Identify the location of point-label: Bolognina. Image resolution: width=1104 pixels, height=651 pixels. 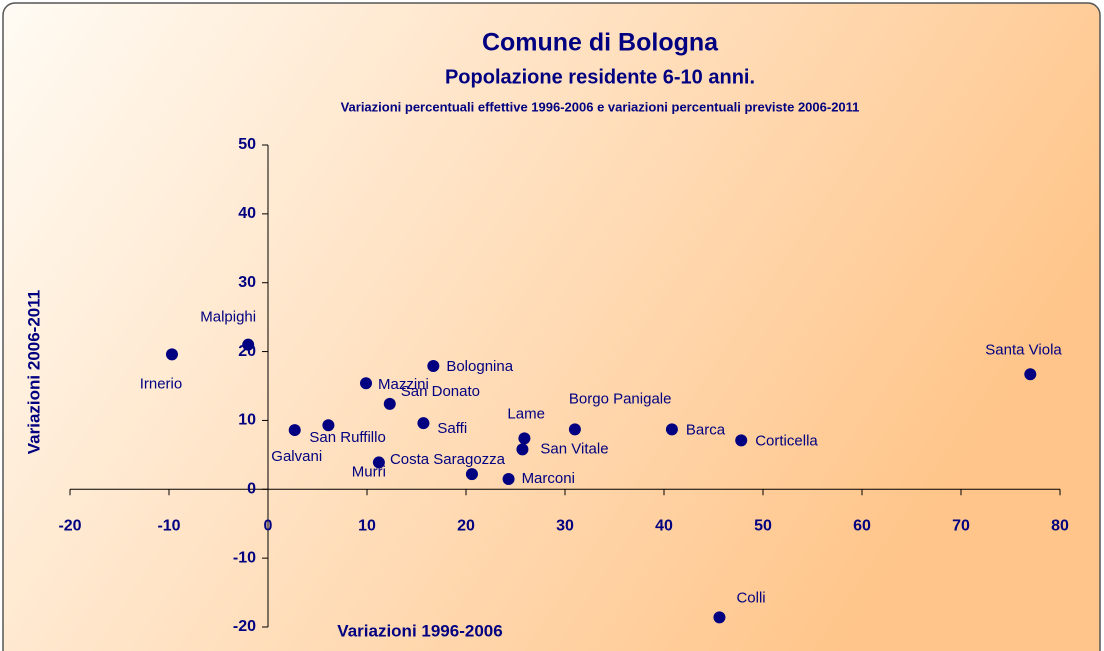
(479, 366).